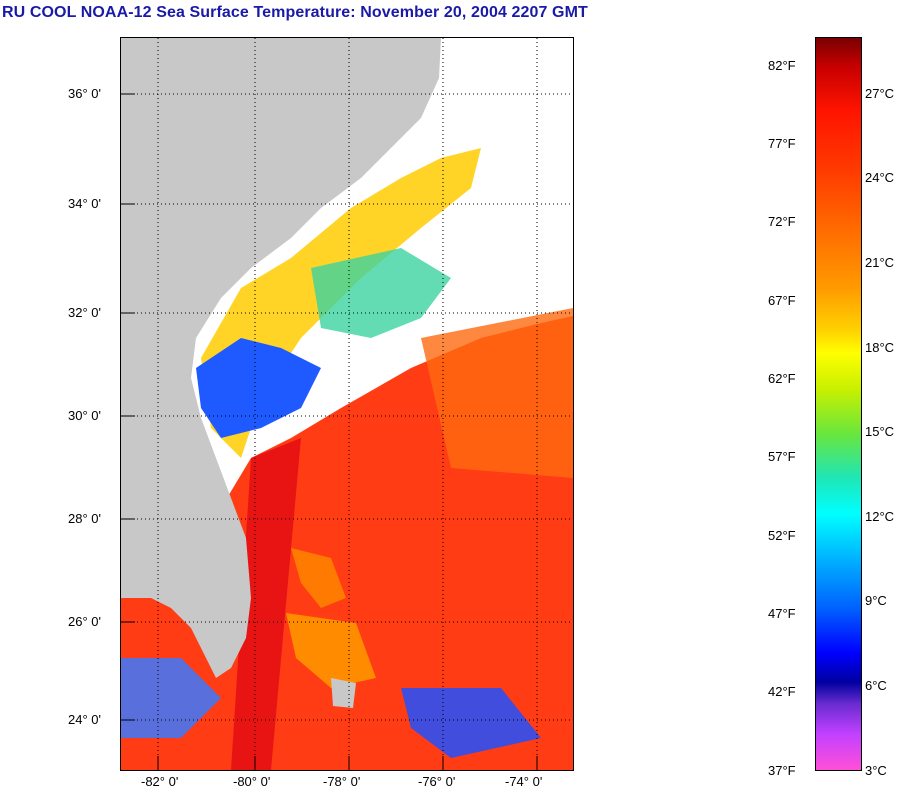 This screenshot has width=905, height=793. What do you see at coordinates (838, 404) in the screenshot?
I see `temperature-colorbar` at bounding box center [838, 404].